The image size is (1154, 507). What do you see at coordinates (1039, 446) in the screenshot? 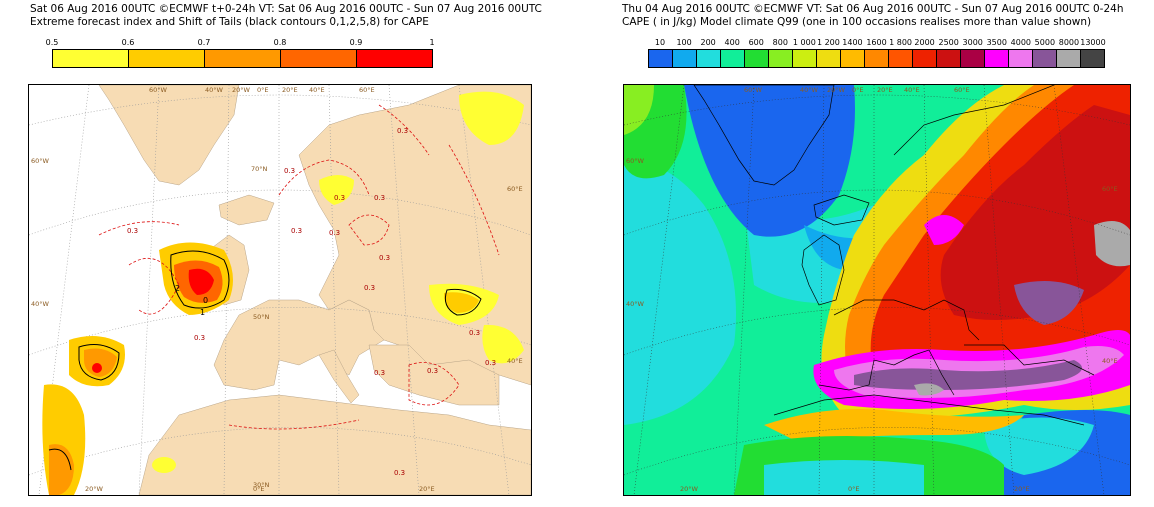
I see `cape-band-cyan-southeast` at bounding box center [1039, 446].